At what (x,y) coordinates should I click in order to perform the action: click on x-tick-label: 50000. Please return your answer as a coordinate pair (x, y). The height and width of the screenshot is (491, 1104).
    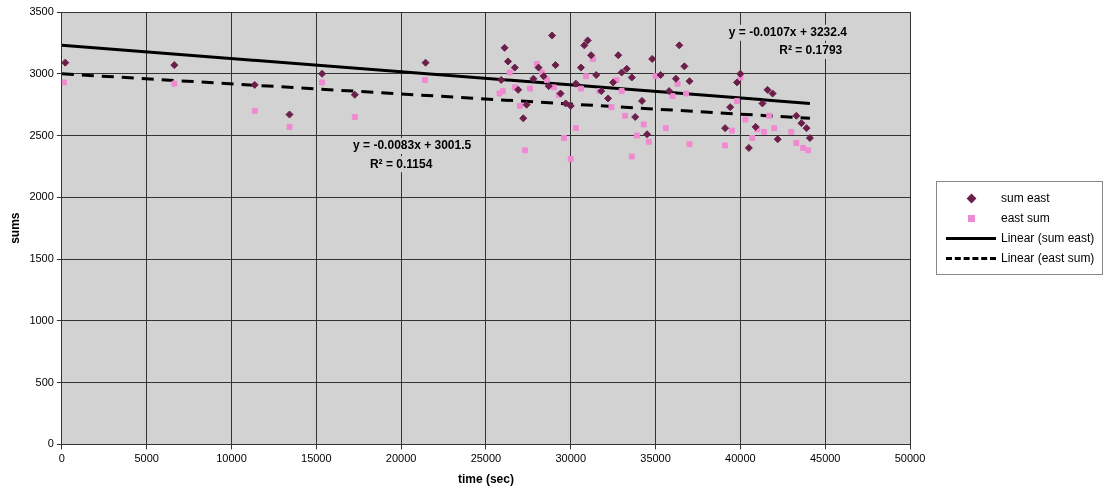
    Looking at the image, I should click on (910, 458).